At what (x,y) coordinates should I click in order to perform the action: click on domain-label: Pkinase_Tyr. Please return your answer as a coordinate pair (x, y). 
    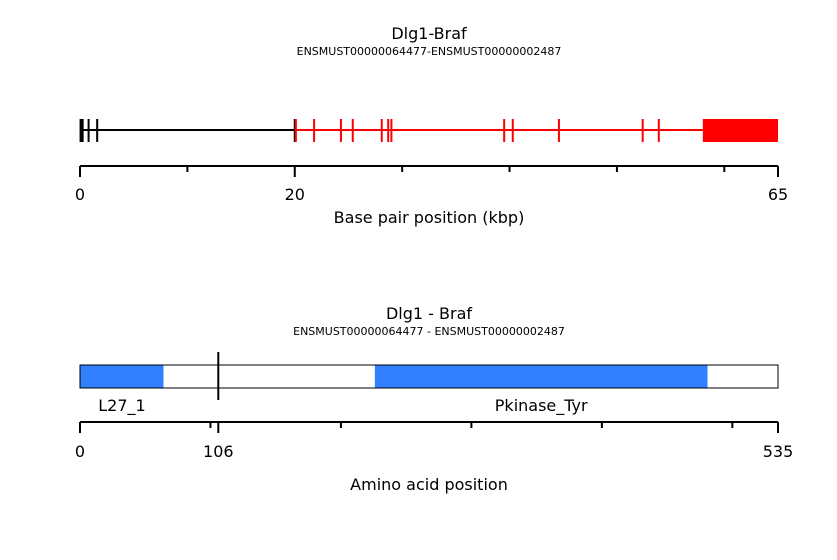
    Looking at the image, I should click on (541, 406).